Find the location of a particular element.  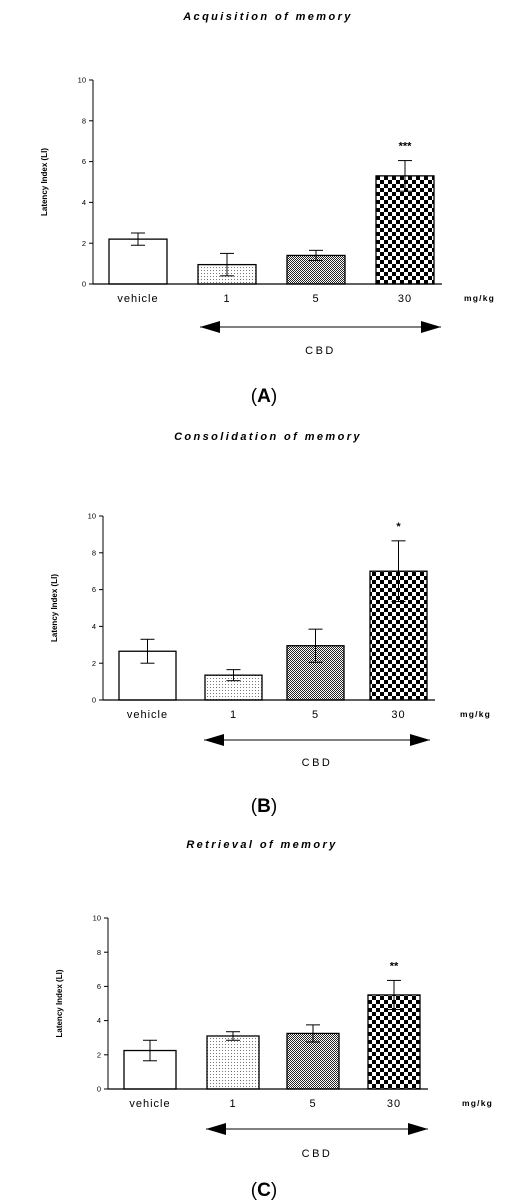

chart-title: Acquisition of memory is located at coordinates (267, 17).